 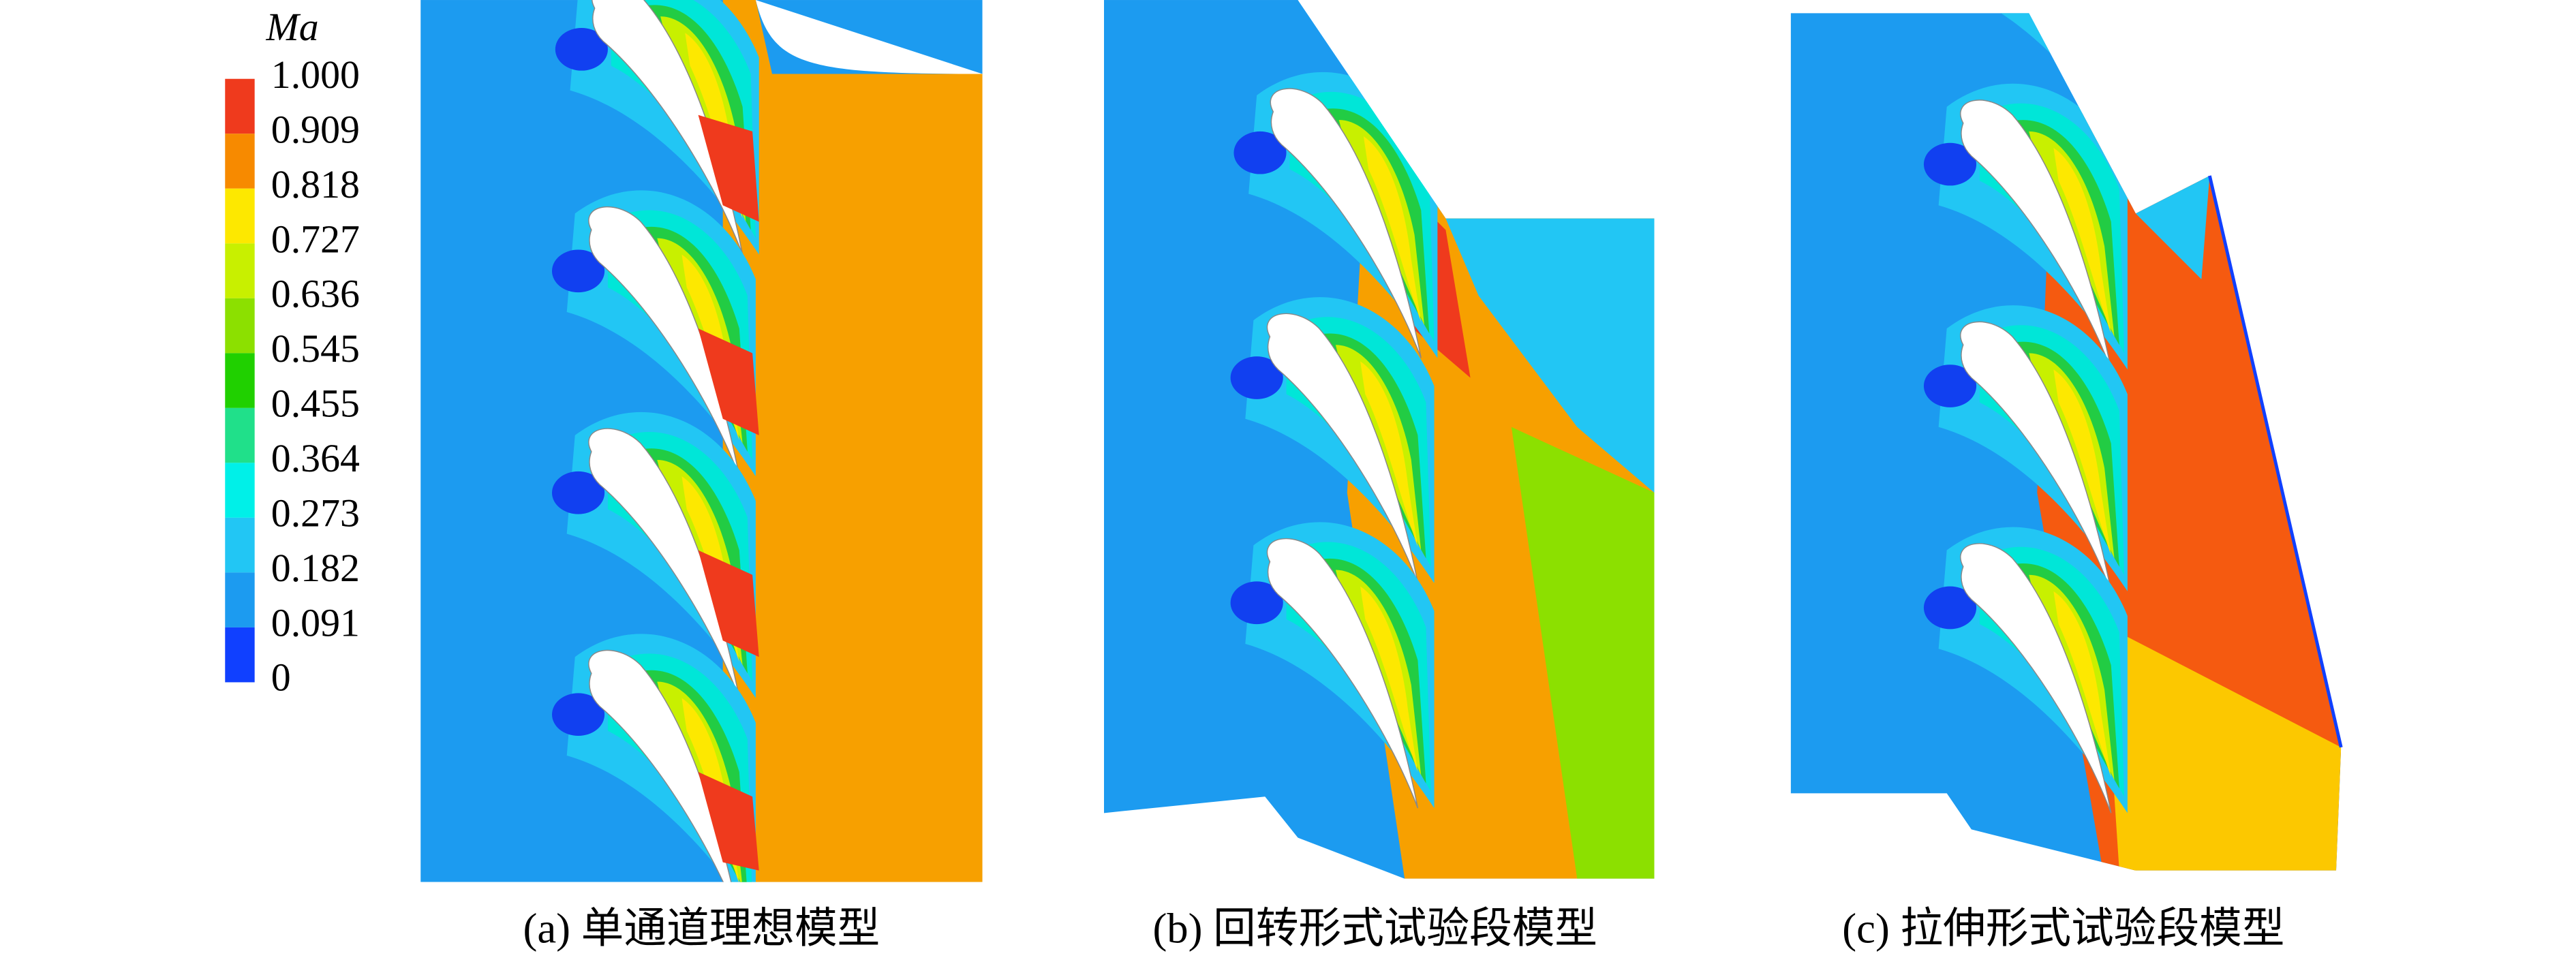 What do you see at coordinates (315, 404) in the screenshot?
I see `colorbar-tick-label: 0.455` at bounding box center [315, 404].